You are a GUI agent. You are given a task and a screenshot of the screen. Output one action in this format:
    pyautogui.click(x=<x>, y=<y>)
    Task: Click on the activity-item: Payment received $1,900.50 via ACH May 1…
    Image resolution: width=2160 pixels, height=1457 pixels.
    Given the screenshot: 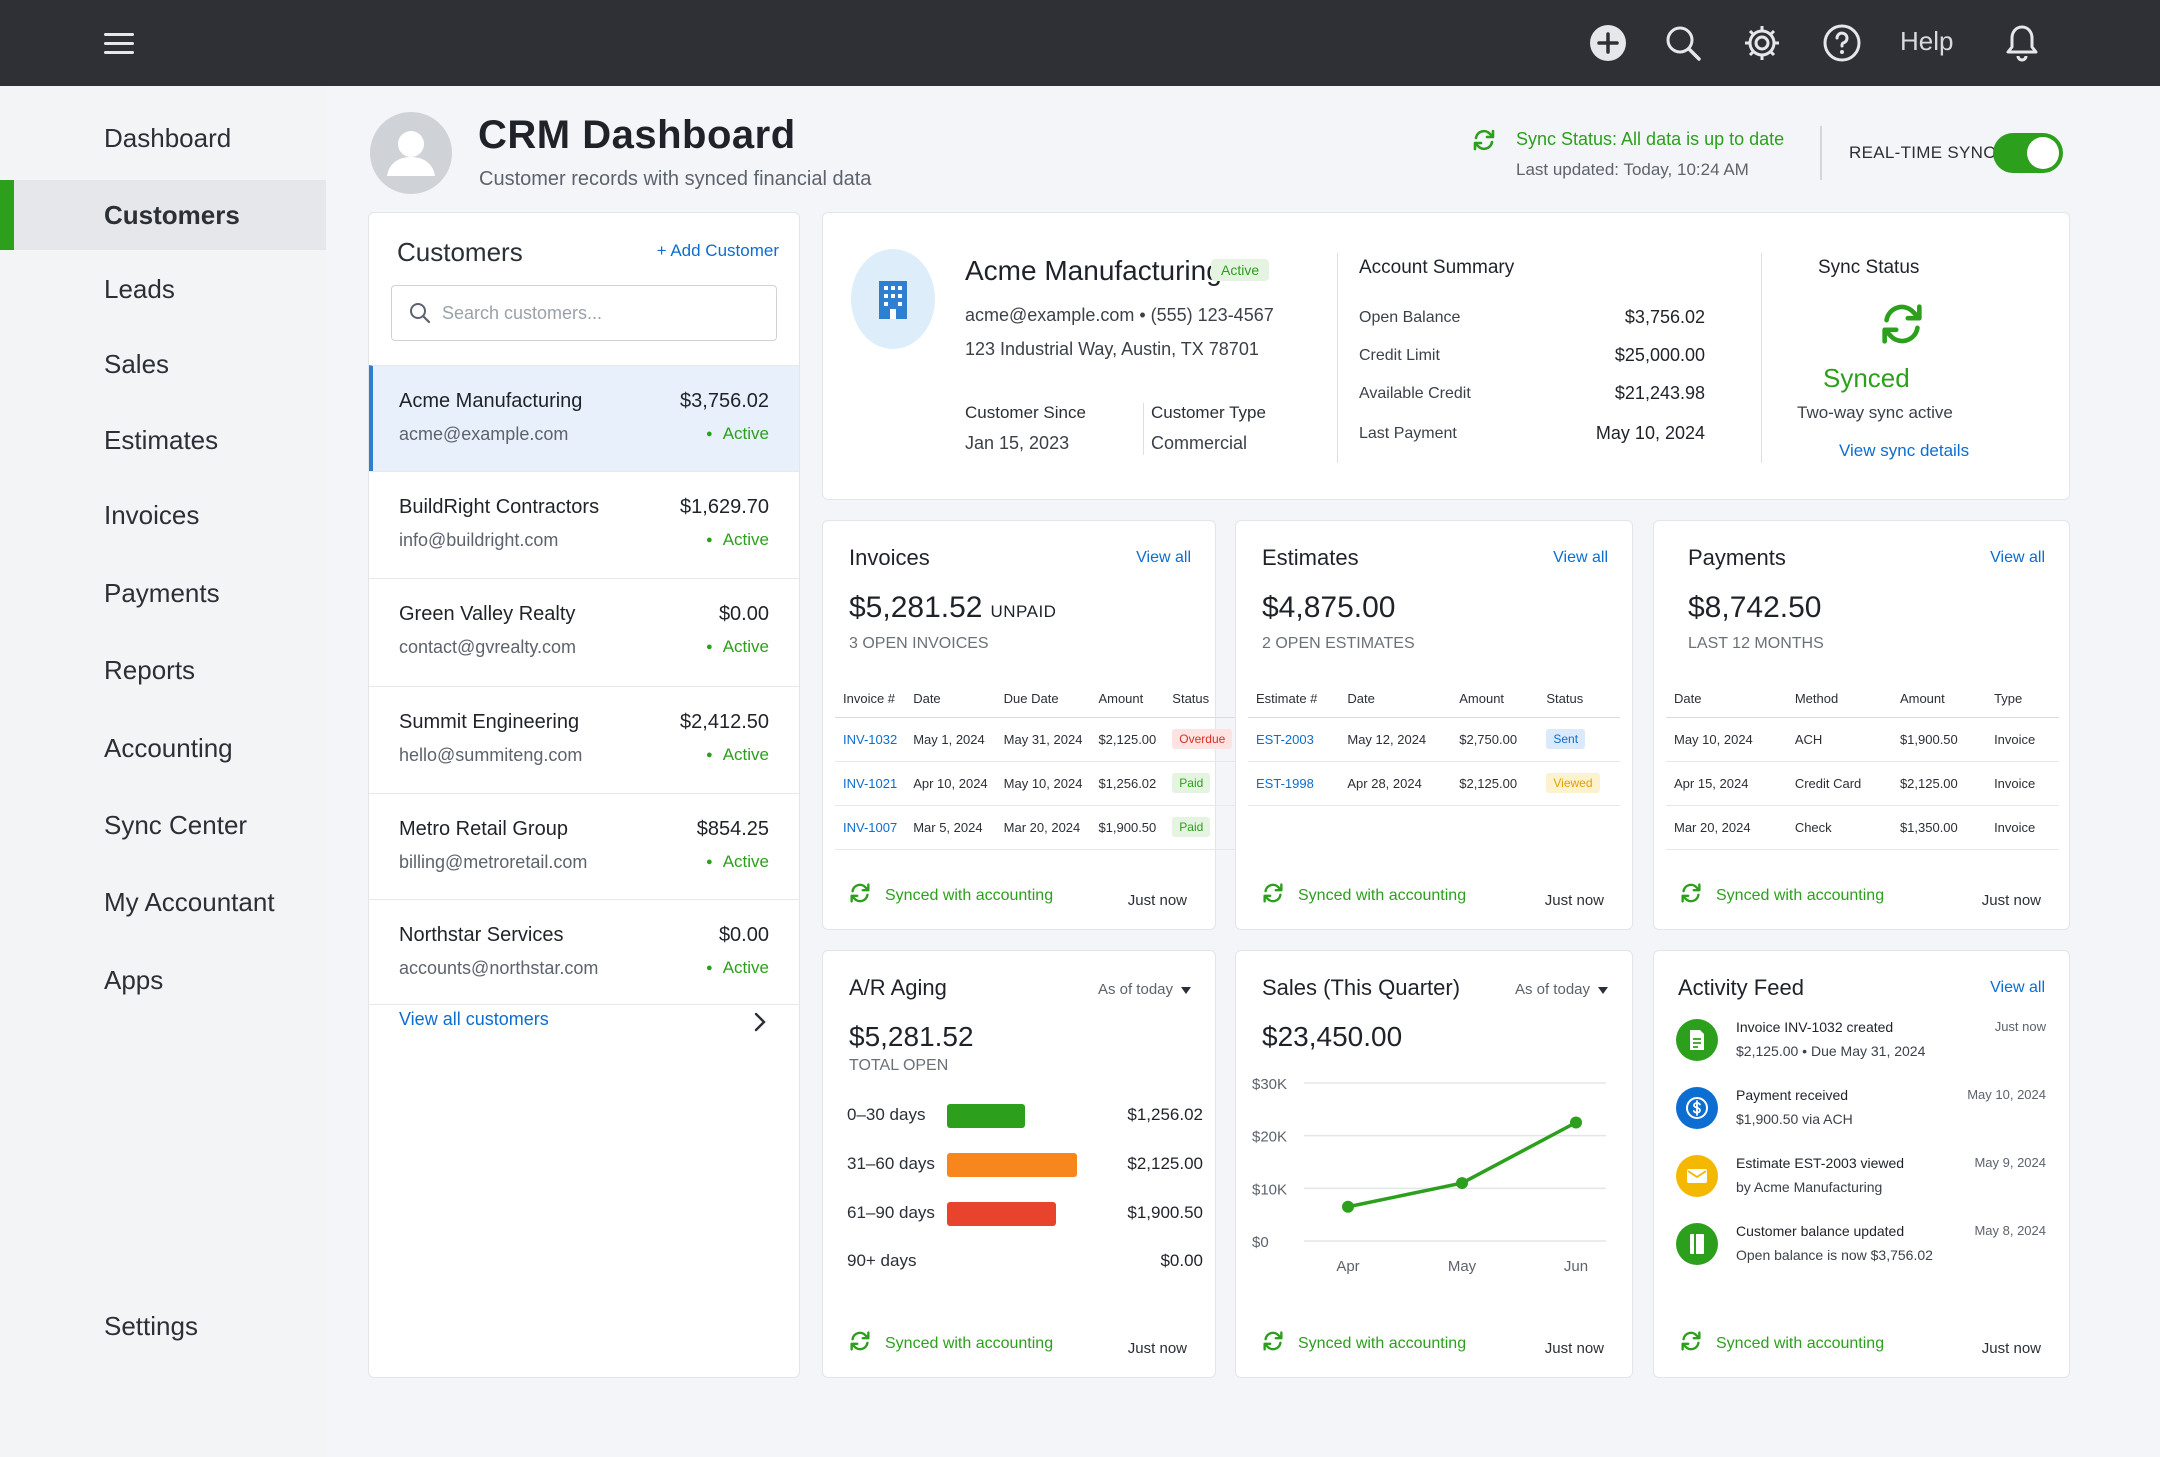 What is the action you would take?
    pyautogui.click(x=1861, y=1113)
    